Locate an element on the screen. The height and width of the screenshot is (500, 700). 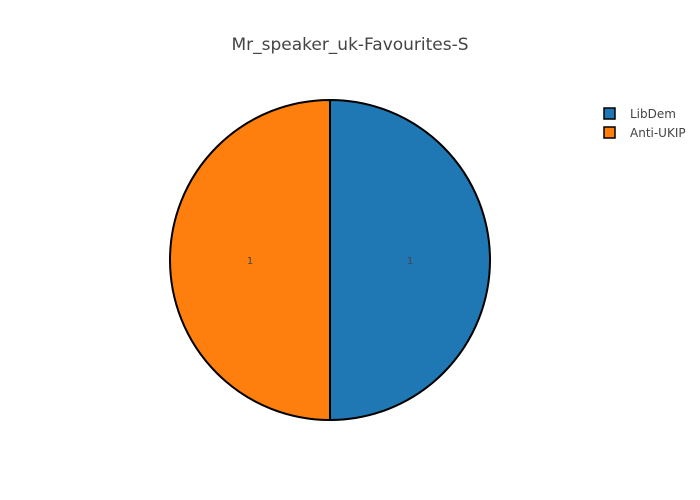
pie-slice-libdem is located at coordinates (410, 260).